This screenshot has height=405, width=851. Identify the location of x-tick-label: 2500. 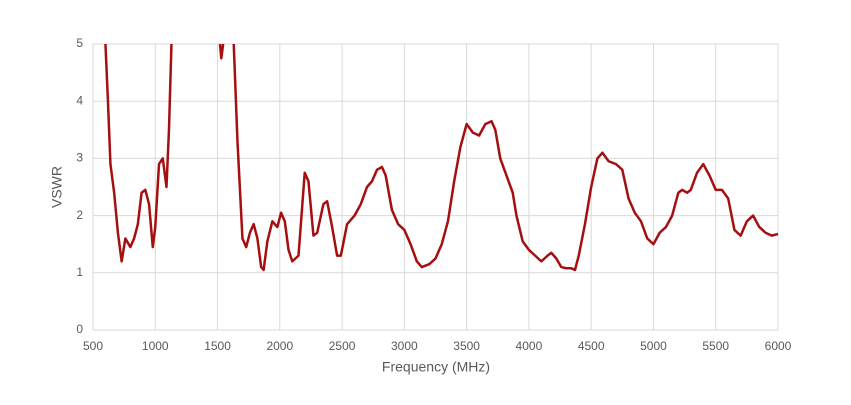
(342, 346).